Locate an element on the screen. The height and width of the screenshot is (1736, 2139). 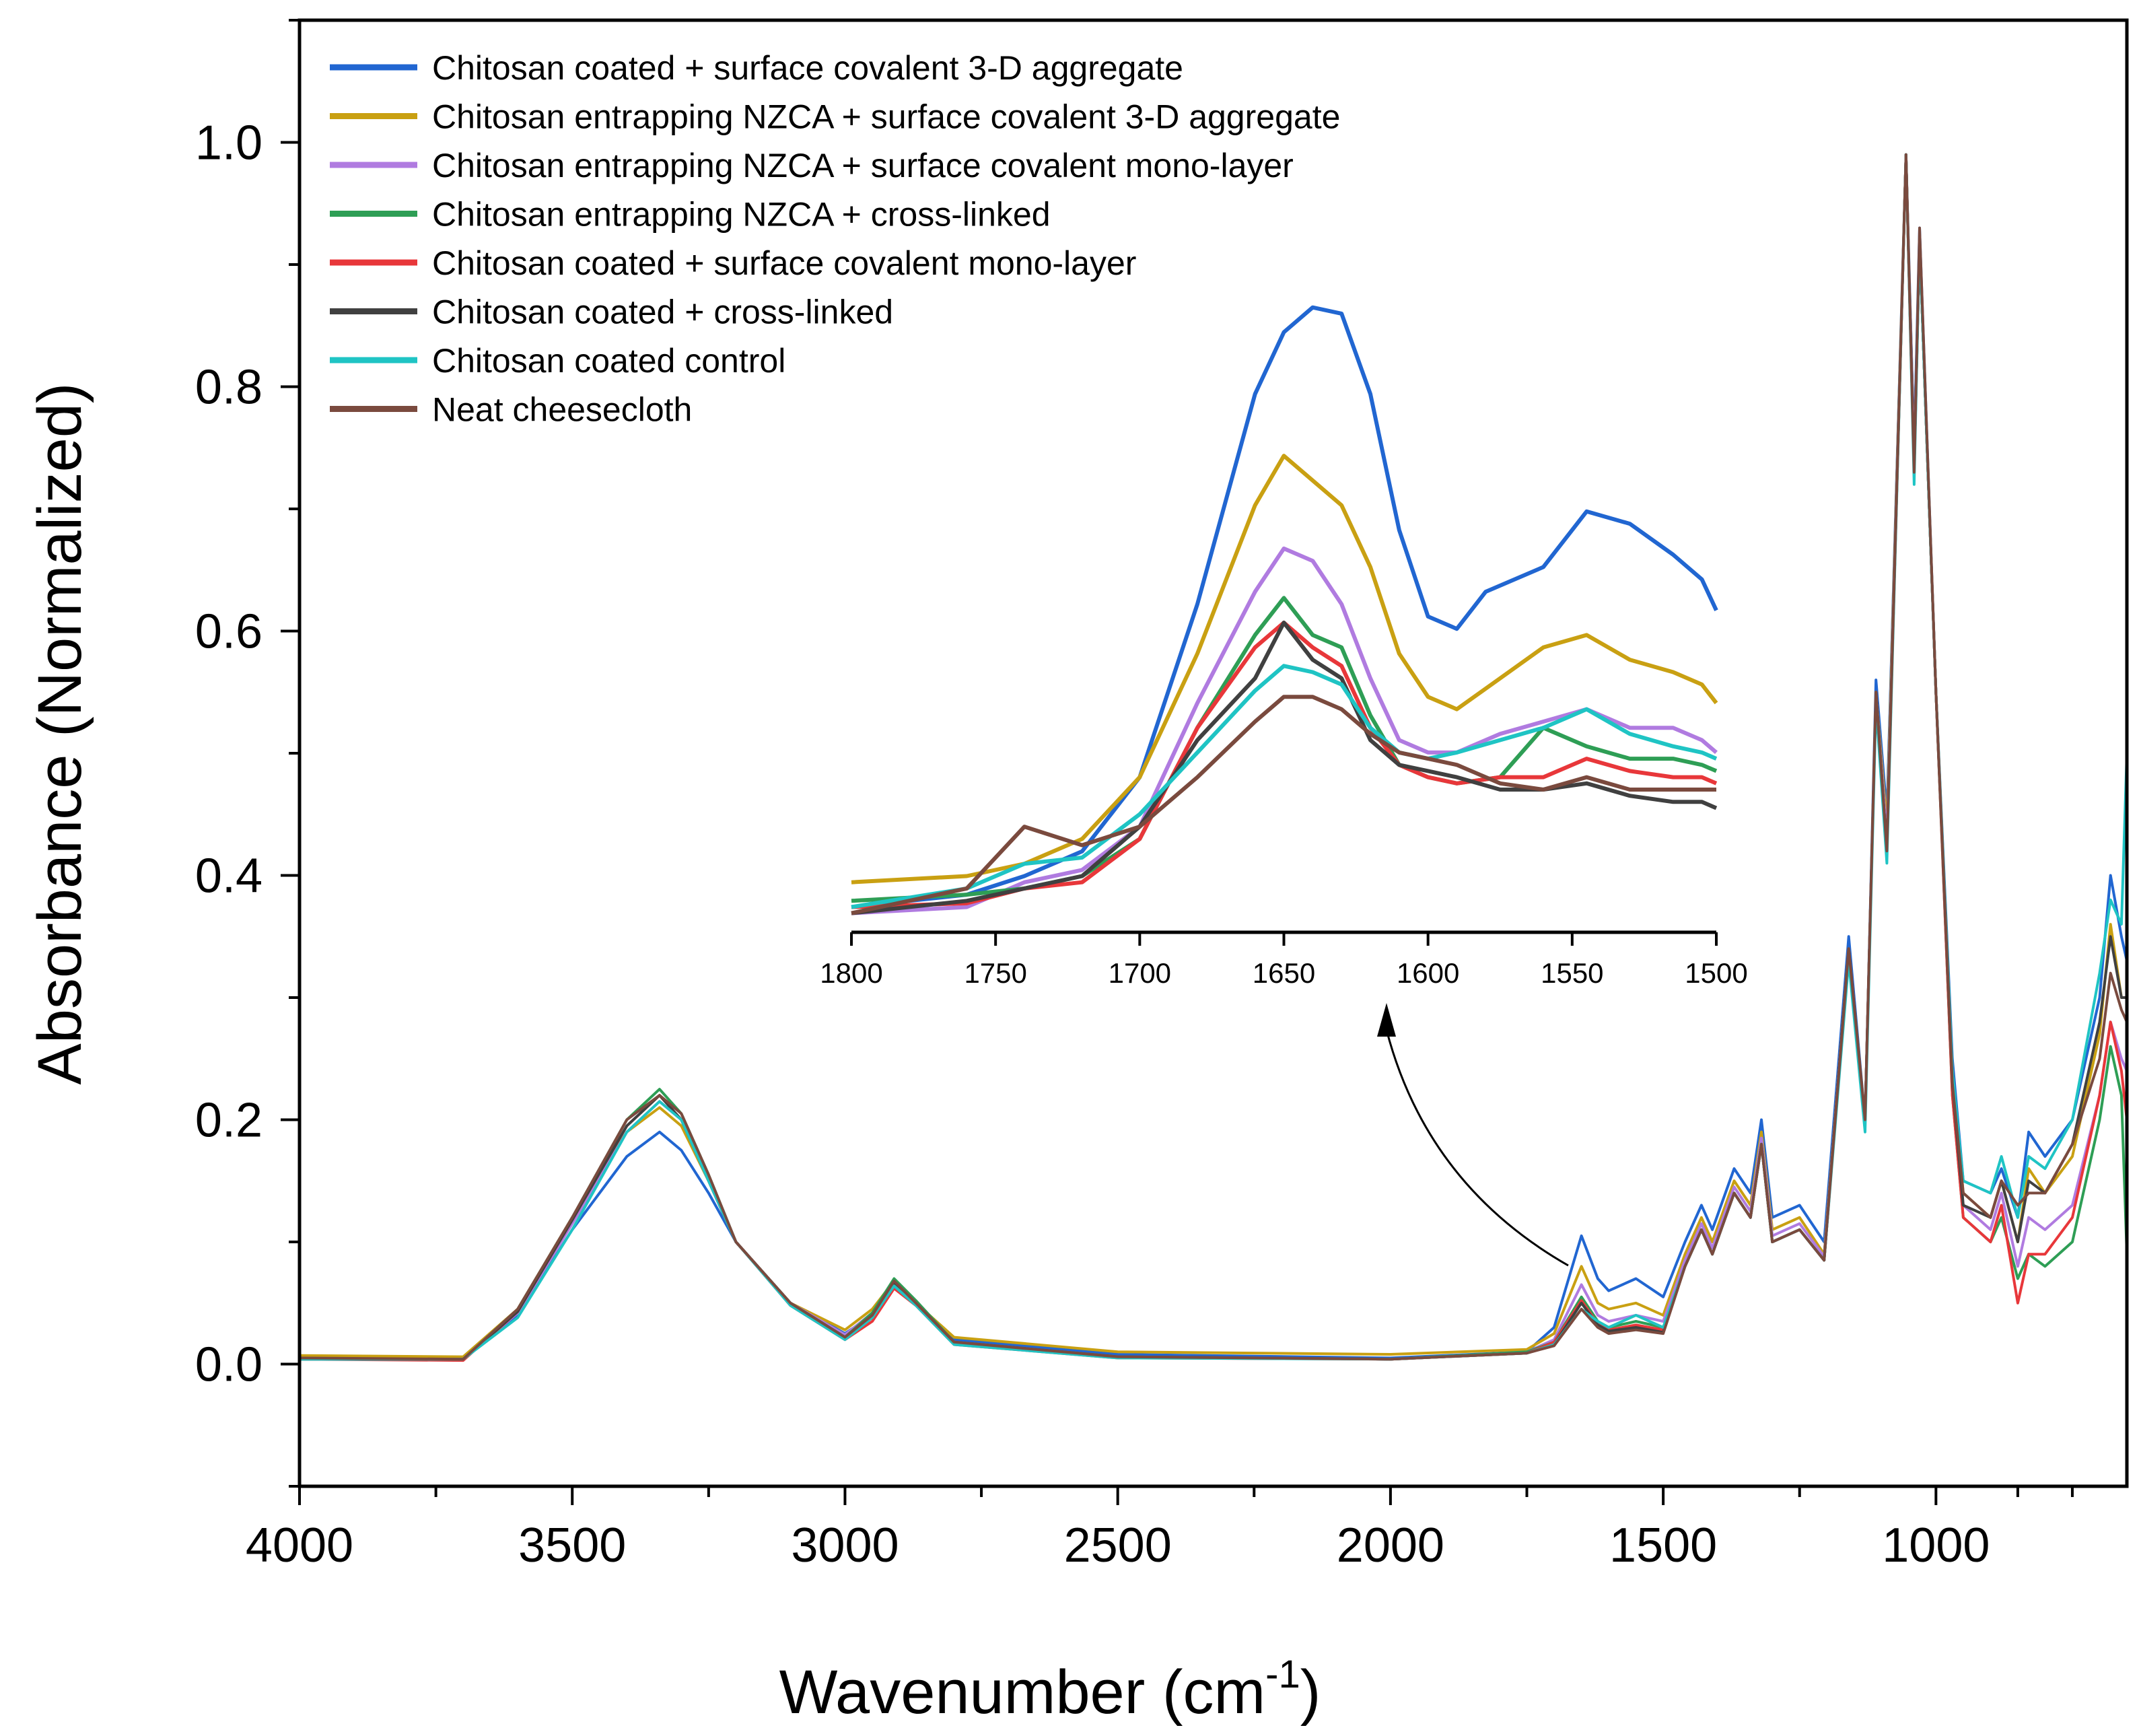
x-tick-label: 1500 is located at coordinates (1663, 1545).